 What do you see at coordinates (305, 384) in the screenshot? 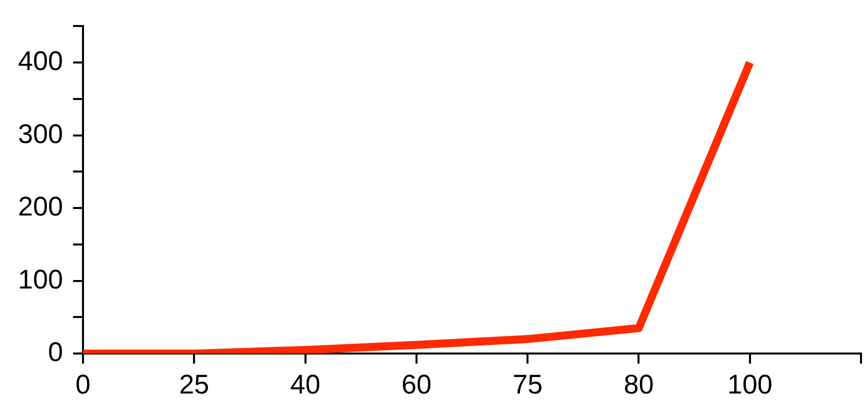
I see `x-tick-label: 40` at bounding box center [305, 384].